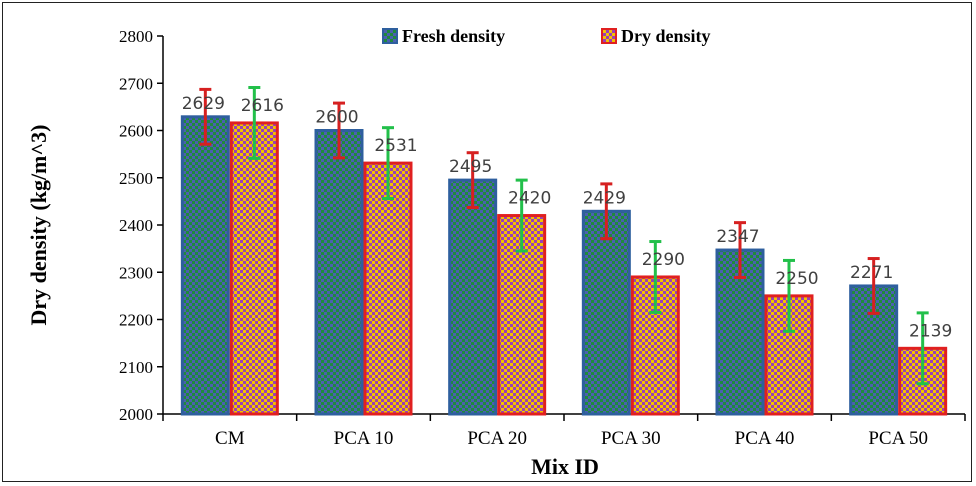 The image size is (976, 486). What do you see at coordinates (497, 438) in the screenshot?
I see `x-tick-label: PCA 20` at bounding box center [497, 438].